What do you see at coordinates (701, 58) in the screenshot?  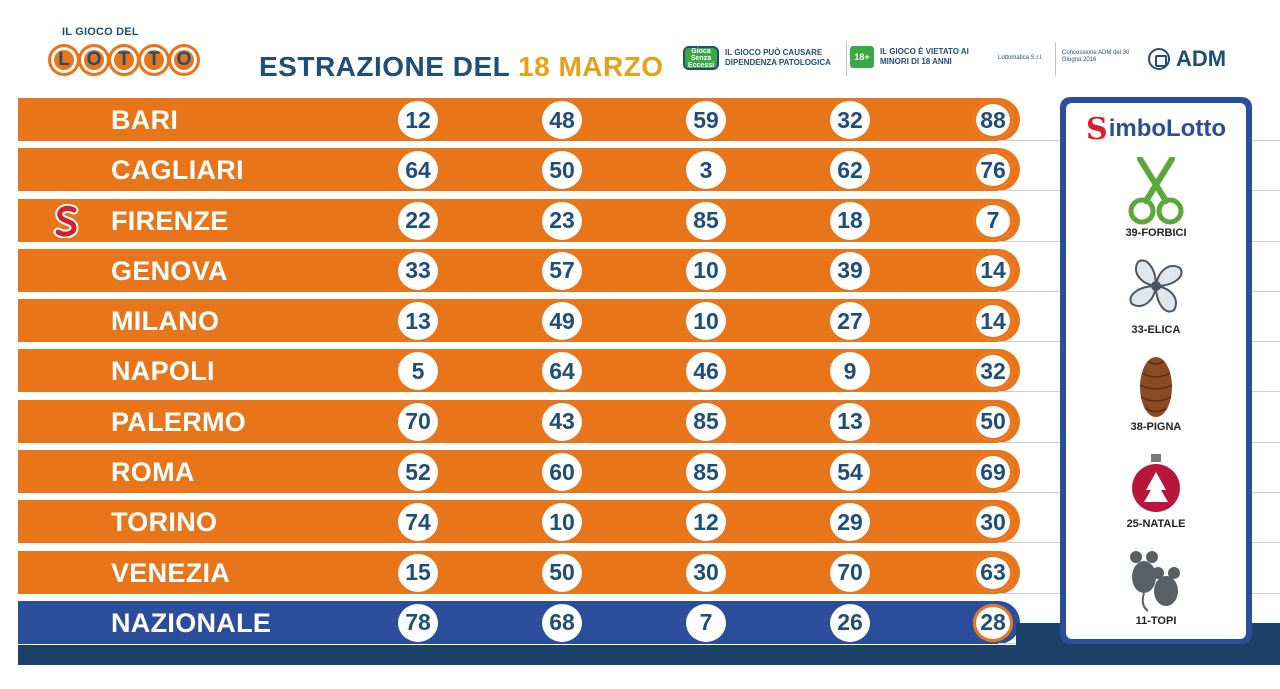 I see `gioca-senza-eccessi-icon: Gioca Senza Eccessi` at bounding box center [701, 58].